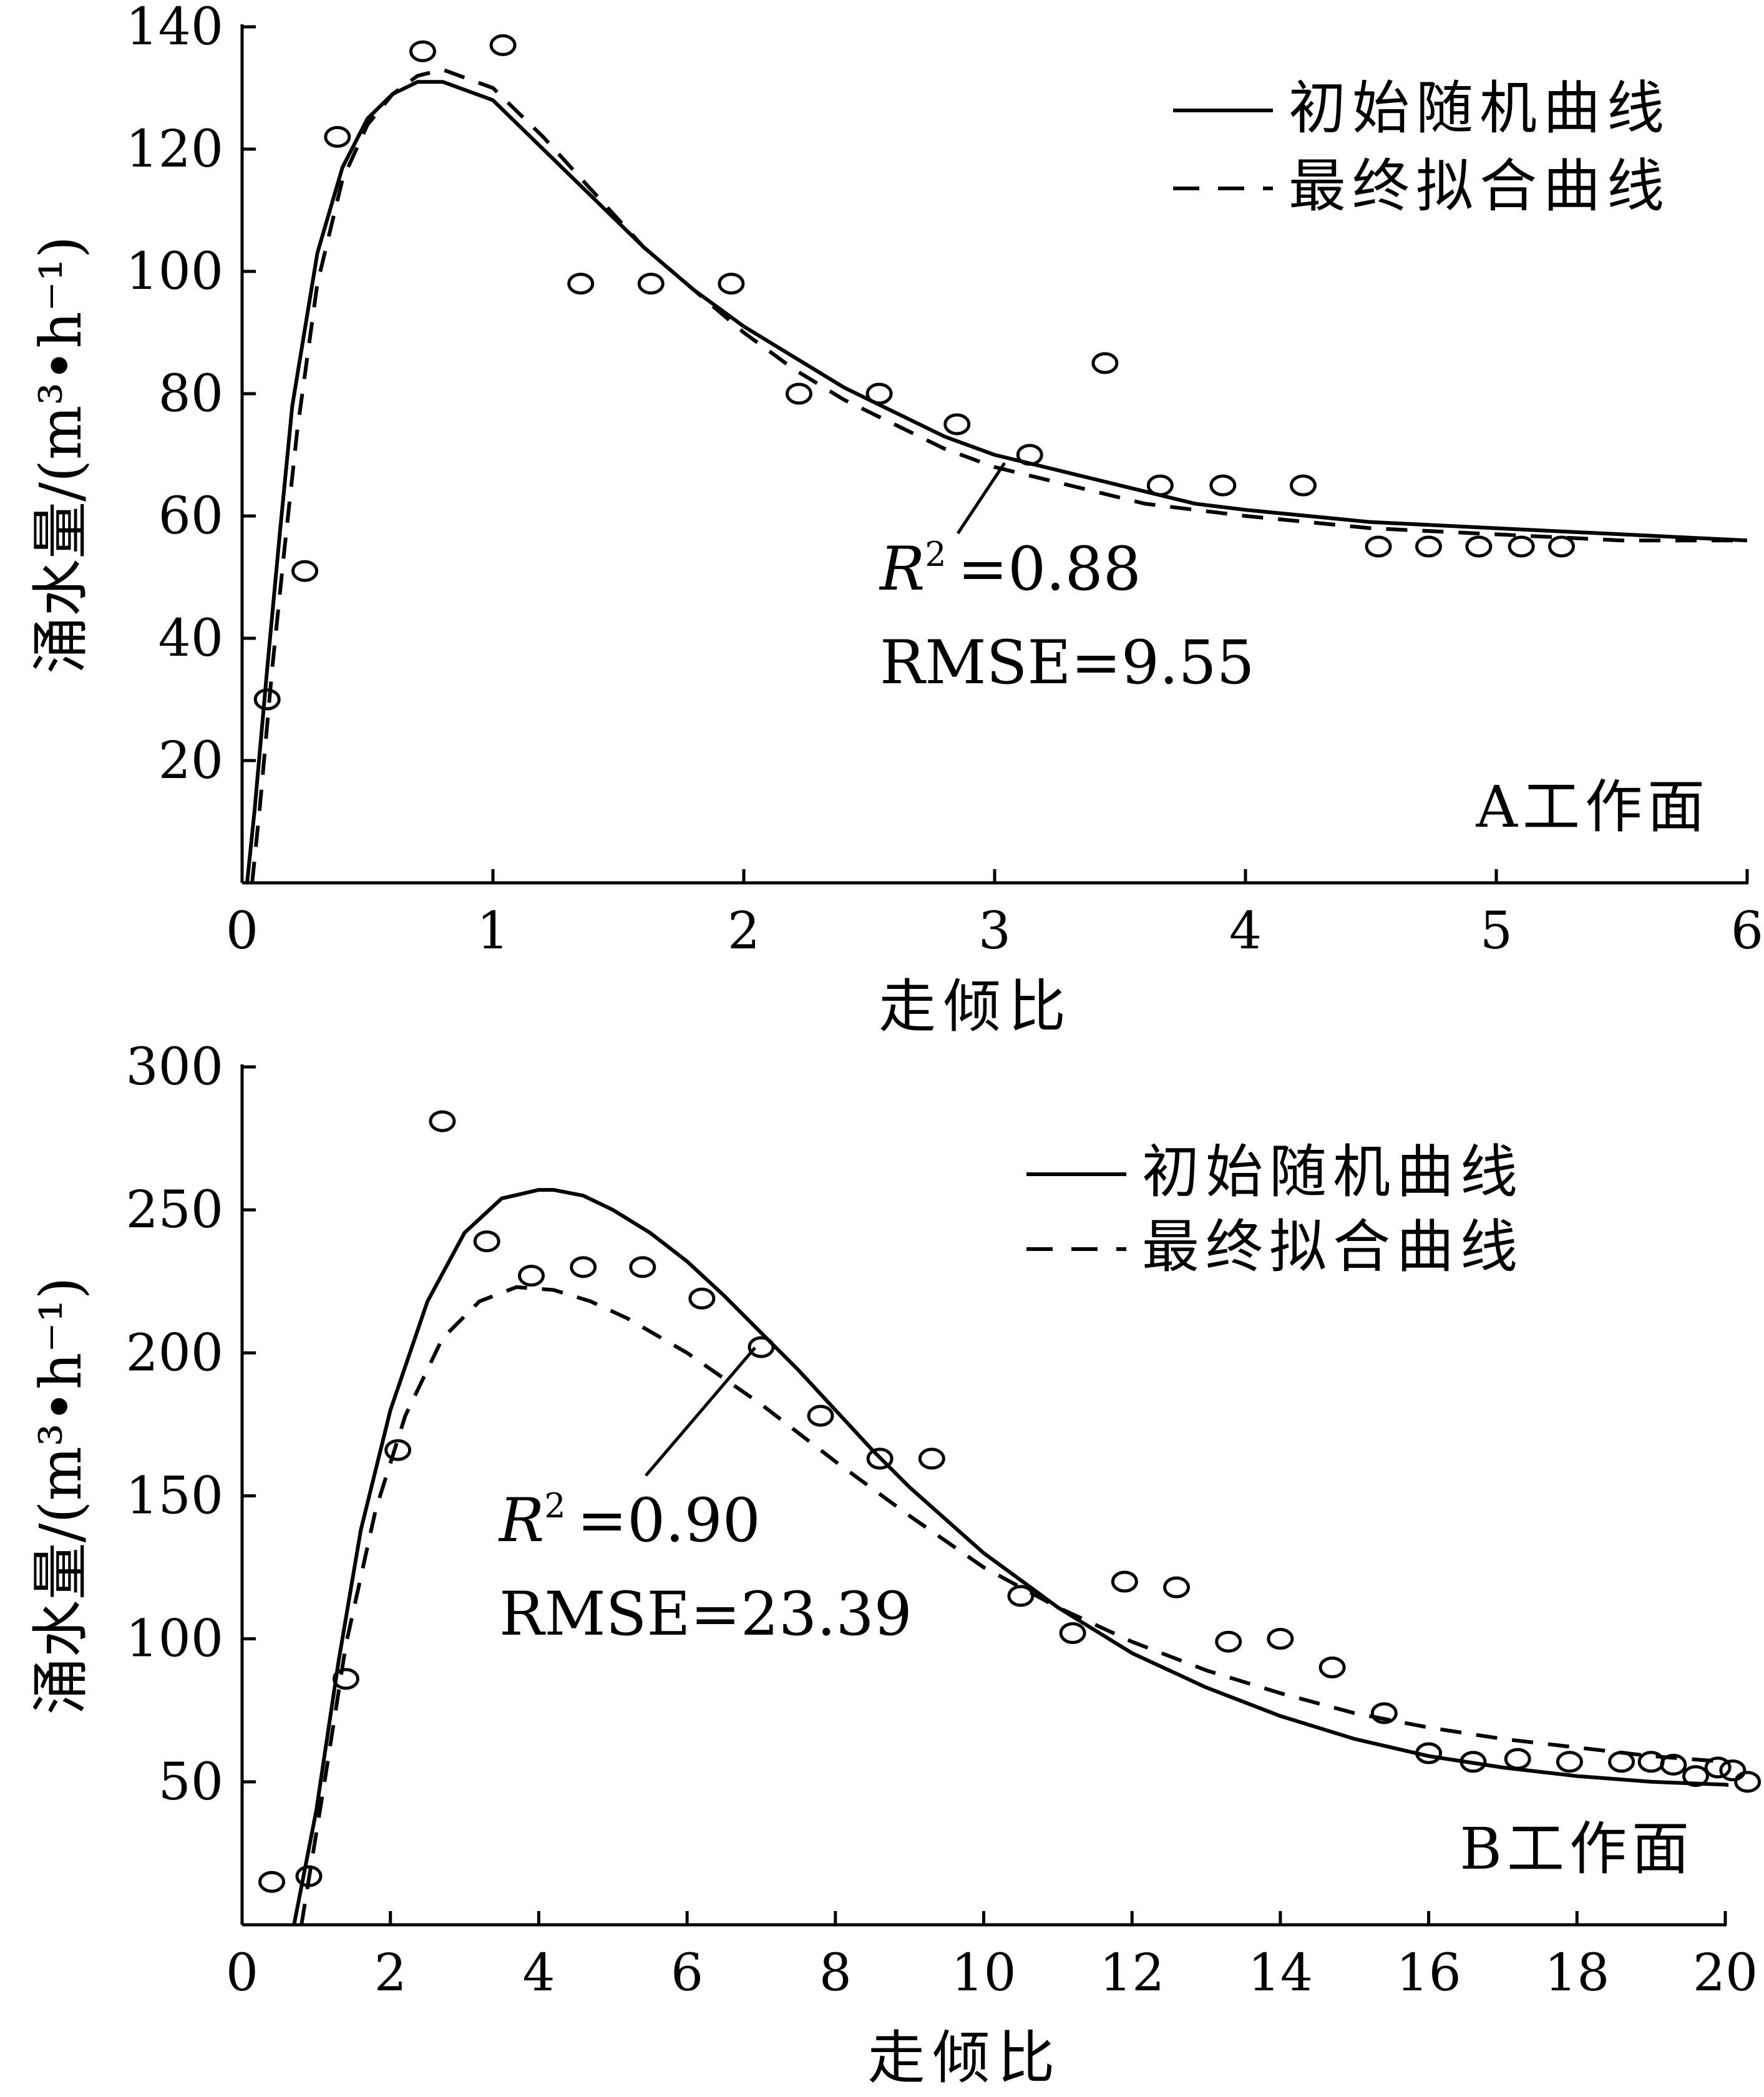 The image size is (1764, 2097). I want to click on x-tick-label: 18, so click(1576, 1973).